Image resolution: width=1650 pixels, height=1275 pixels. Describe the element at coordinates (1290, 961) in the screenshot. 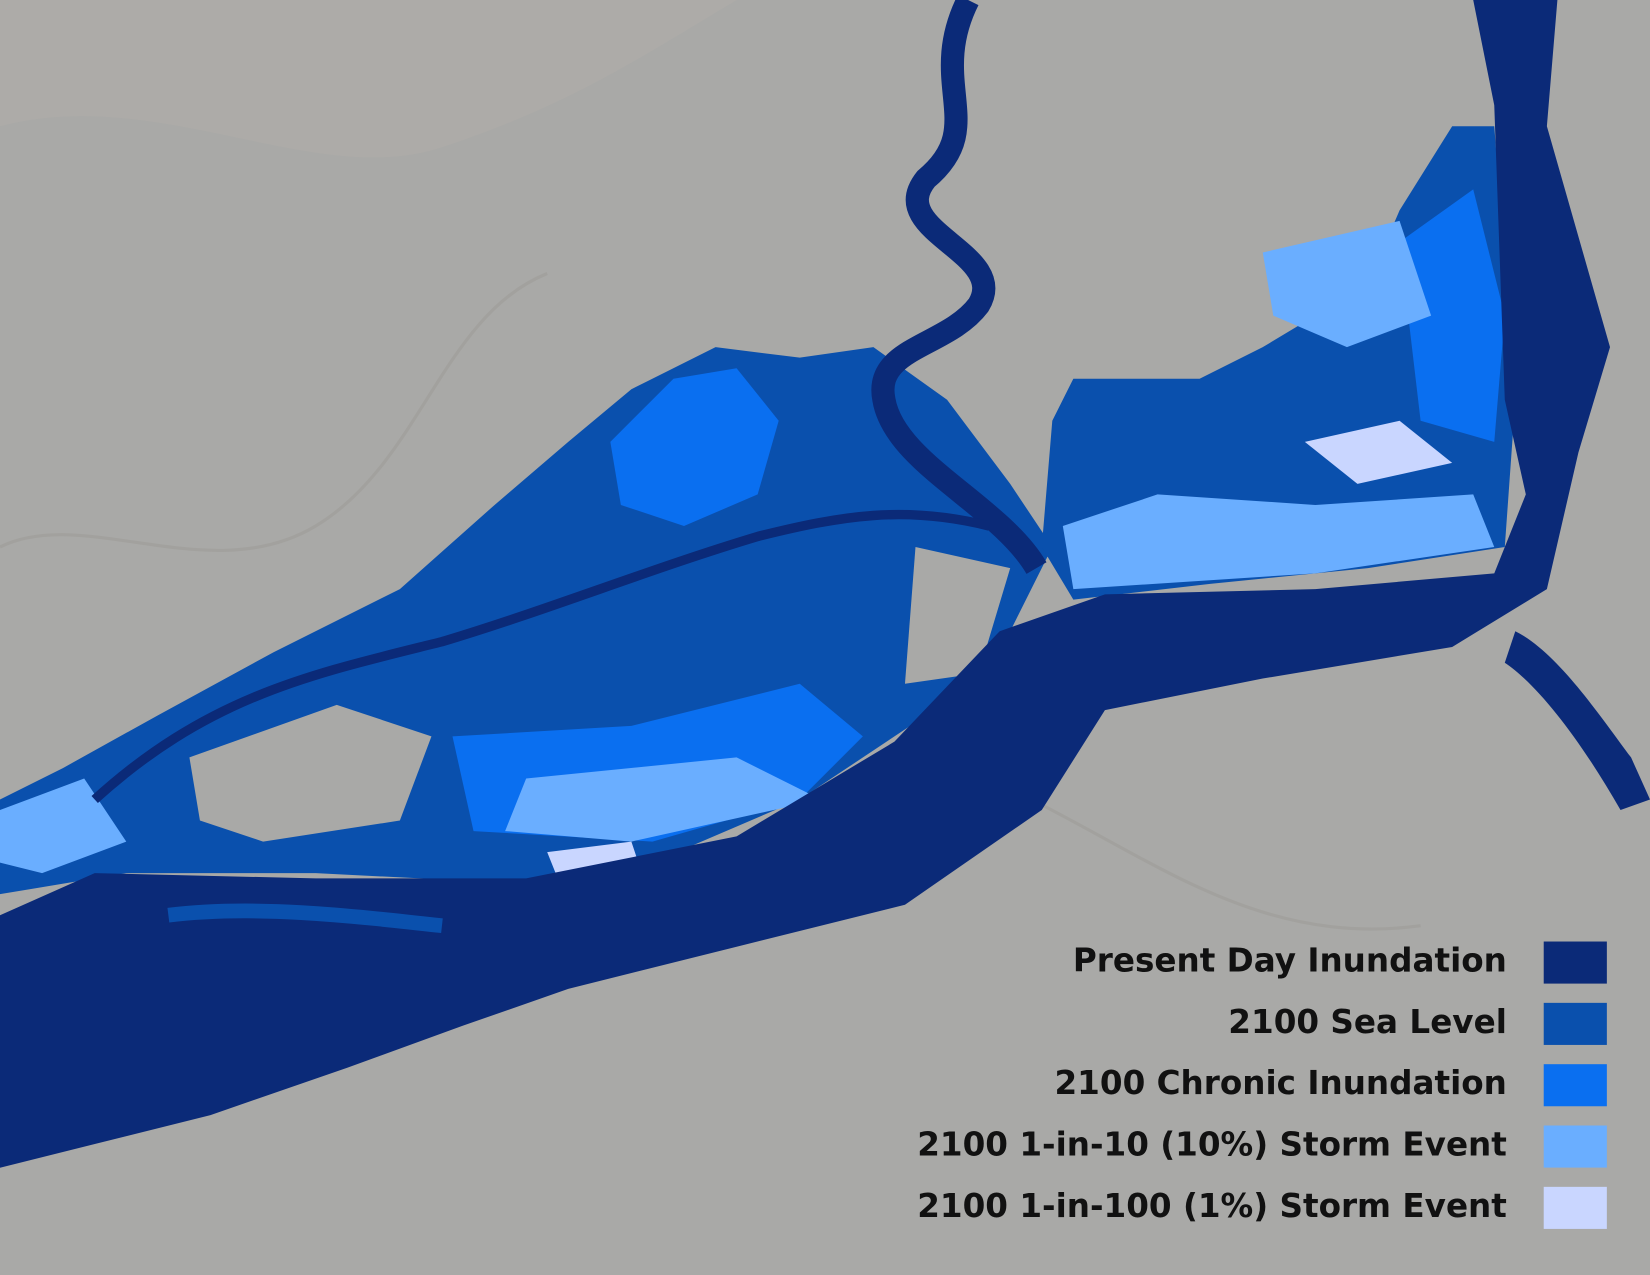

I see `legend-label: Present Day Inundation` at that location.